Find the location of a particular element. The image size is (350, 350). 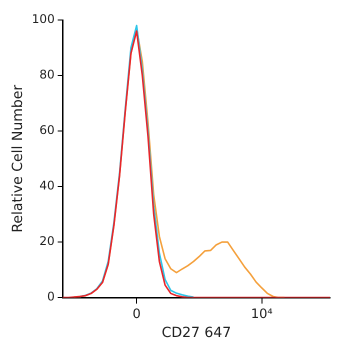

y-tick-label: 60 is located at coordinates (47, 130).